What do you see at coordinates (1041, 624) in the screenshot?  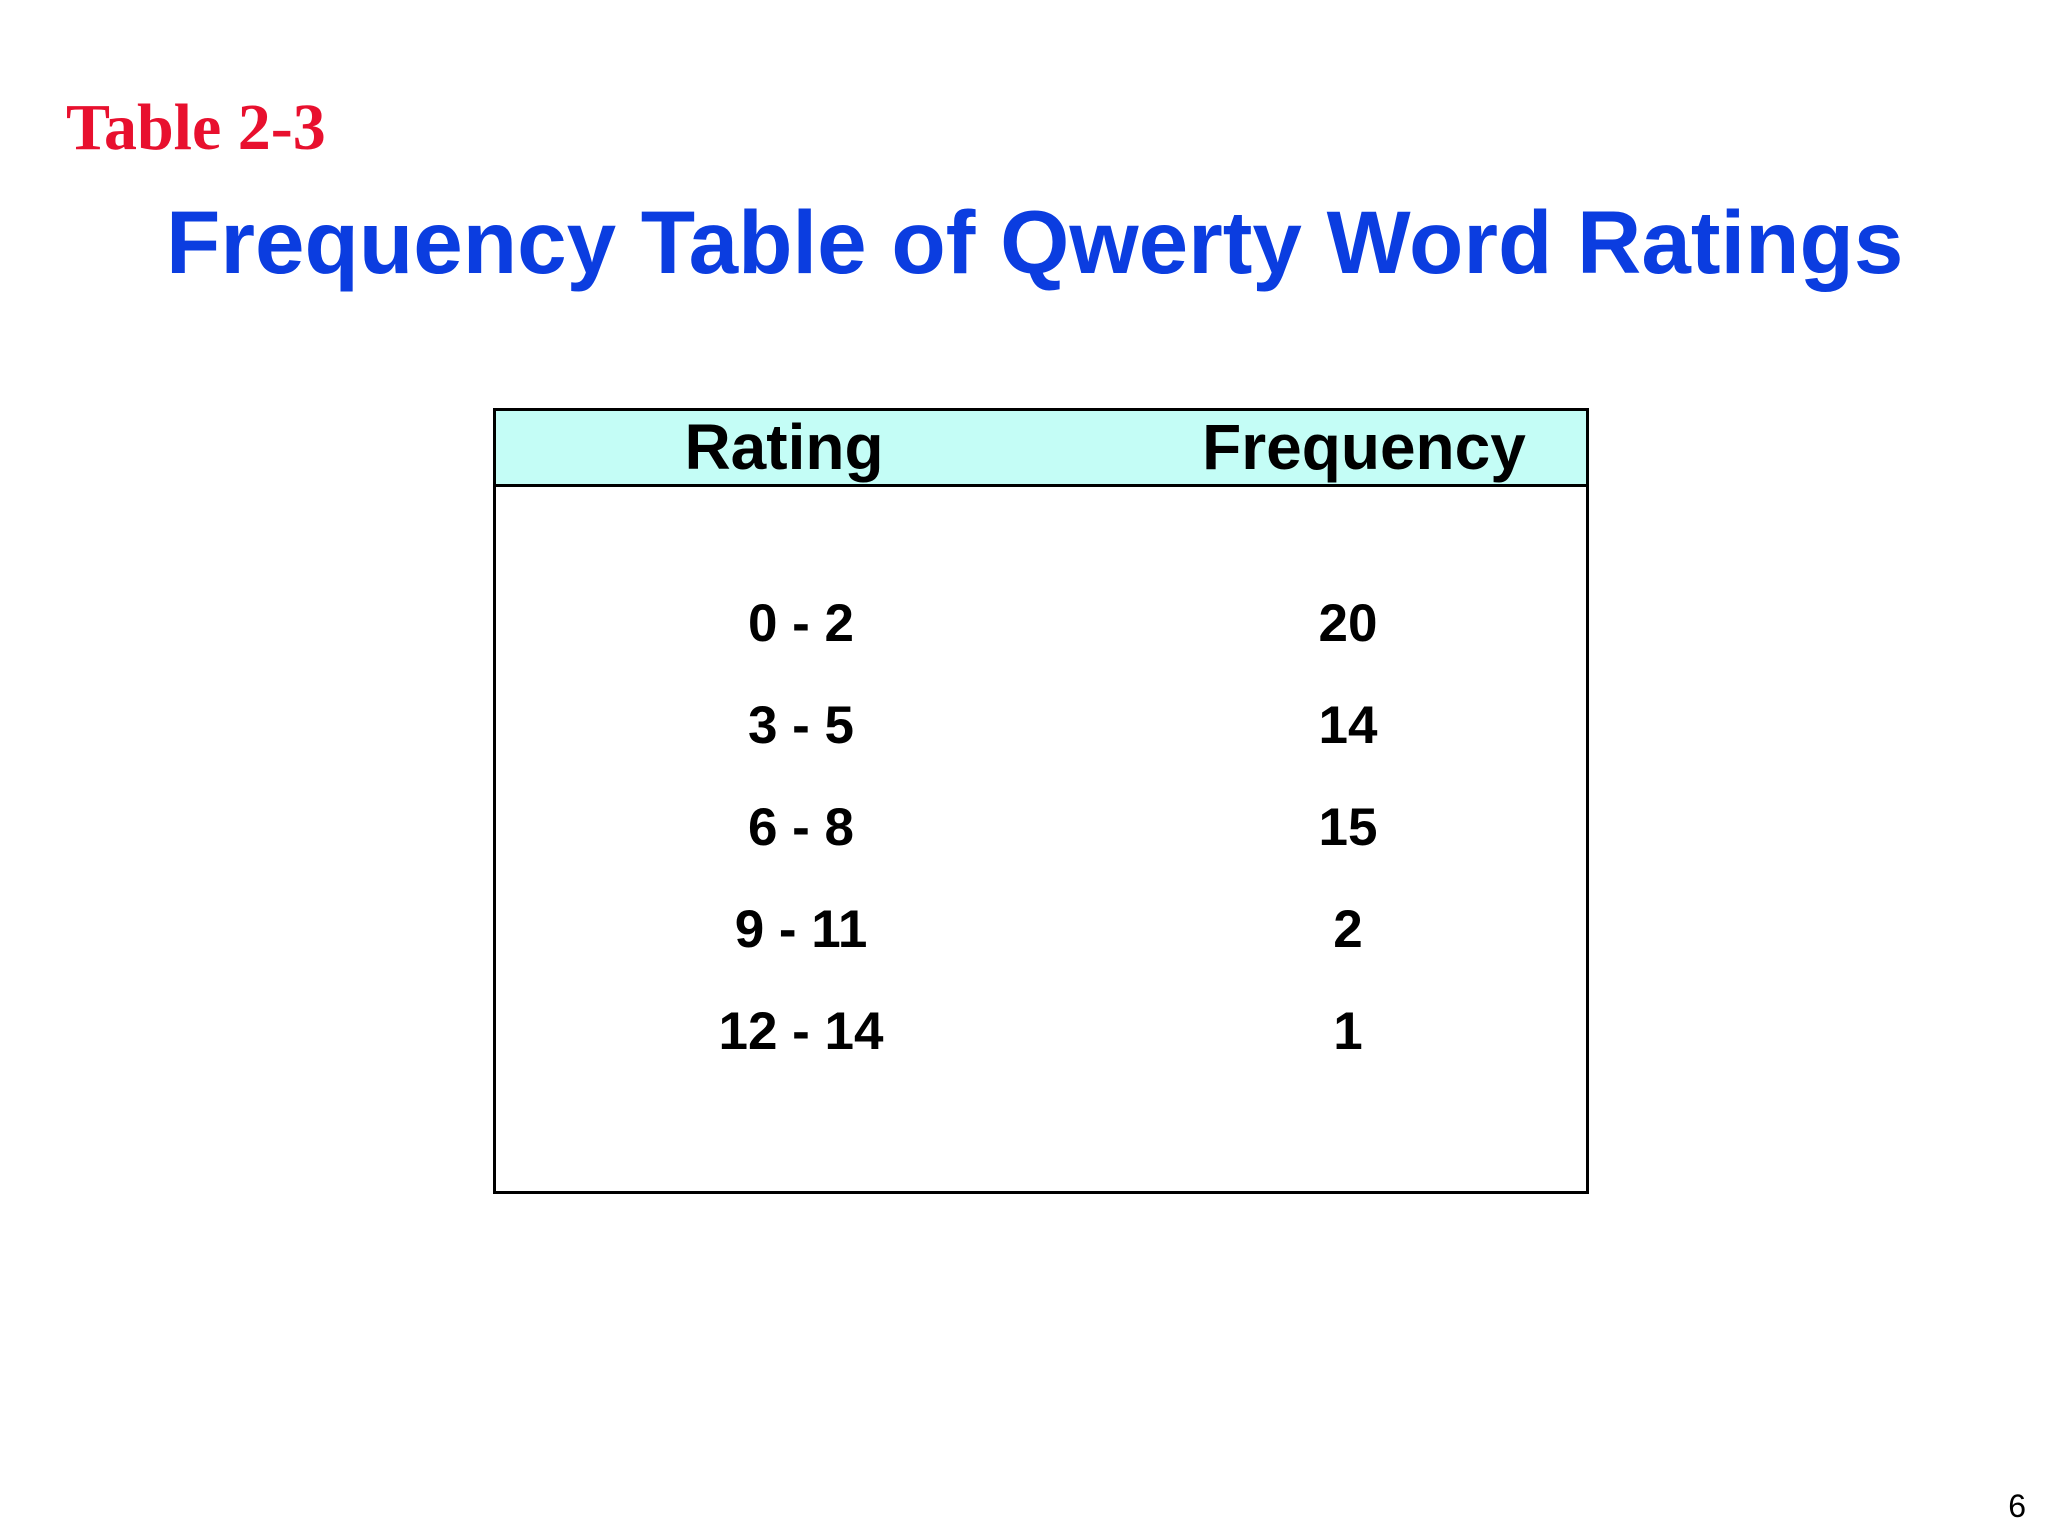 I see `table-row: 0 - 2 20` at bounding box center [1041, 624].